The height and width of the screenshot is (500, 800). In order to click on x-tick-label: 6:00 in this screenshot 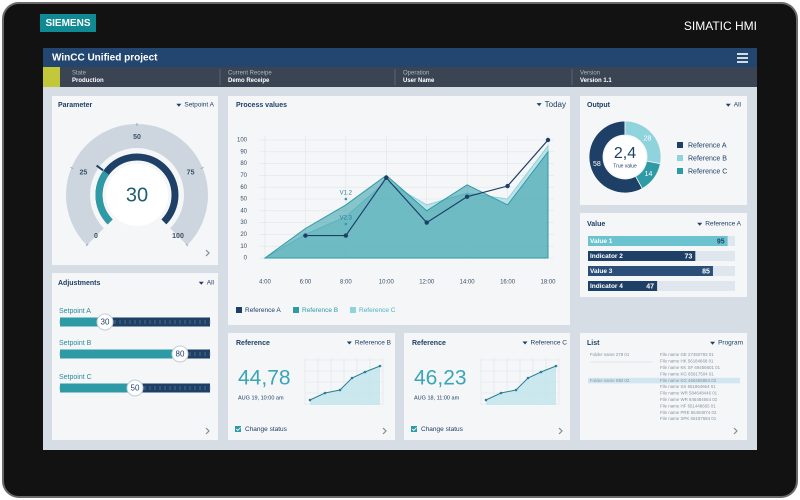, I will do `click(306, 283)`.